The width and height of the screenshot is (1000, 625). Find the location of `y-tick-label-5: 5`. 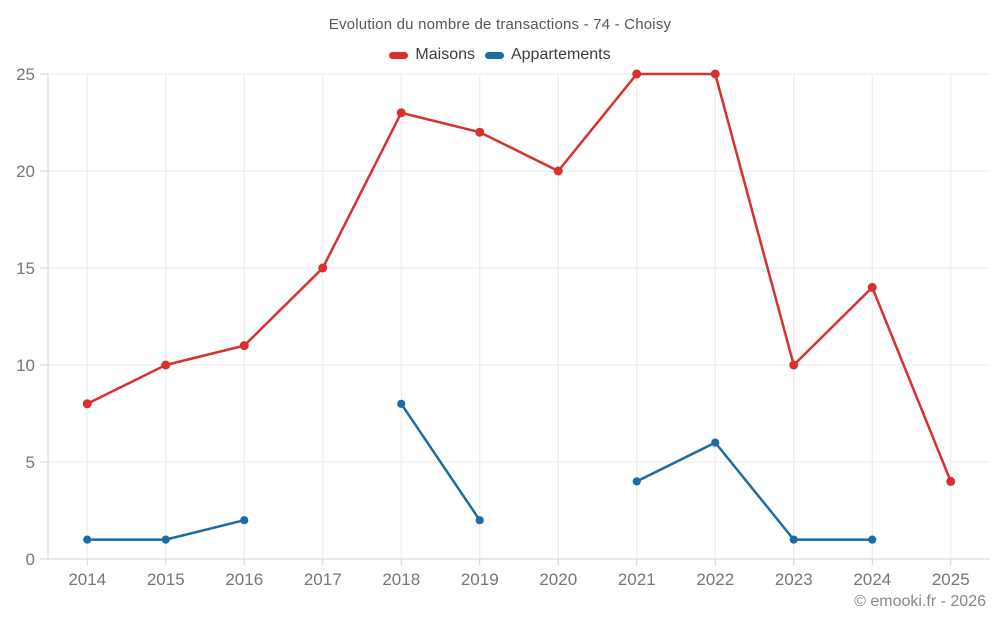

y-tick-label-5: 5 is located at coordinates (30, 462).